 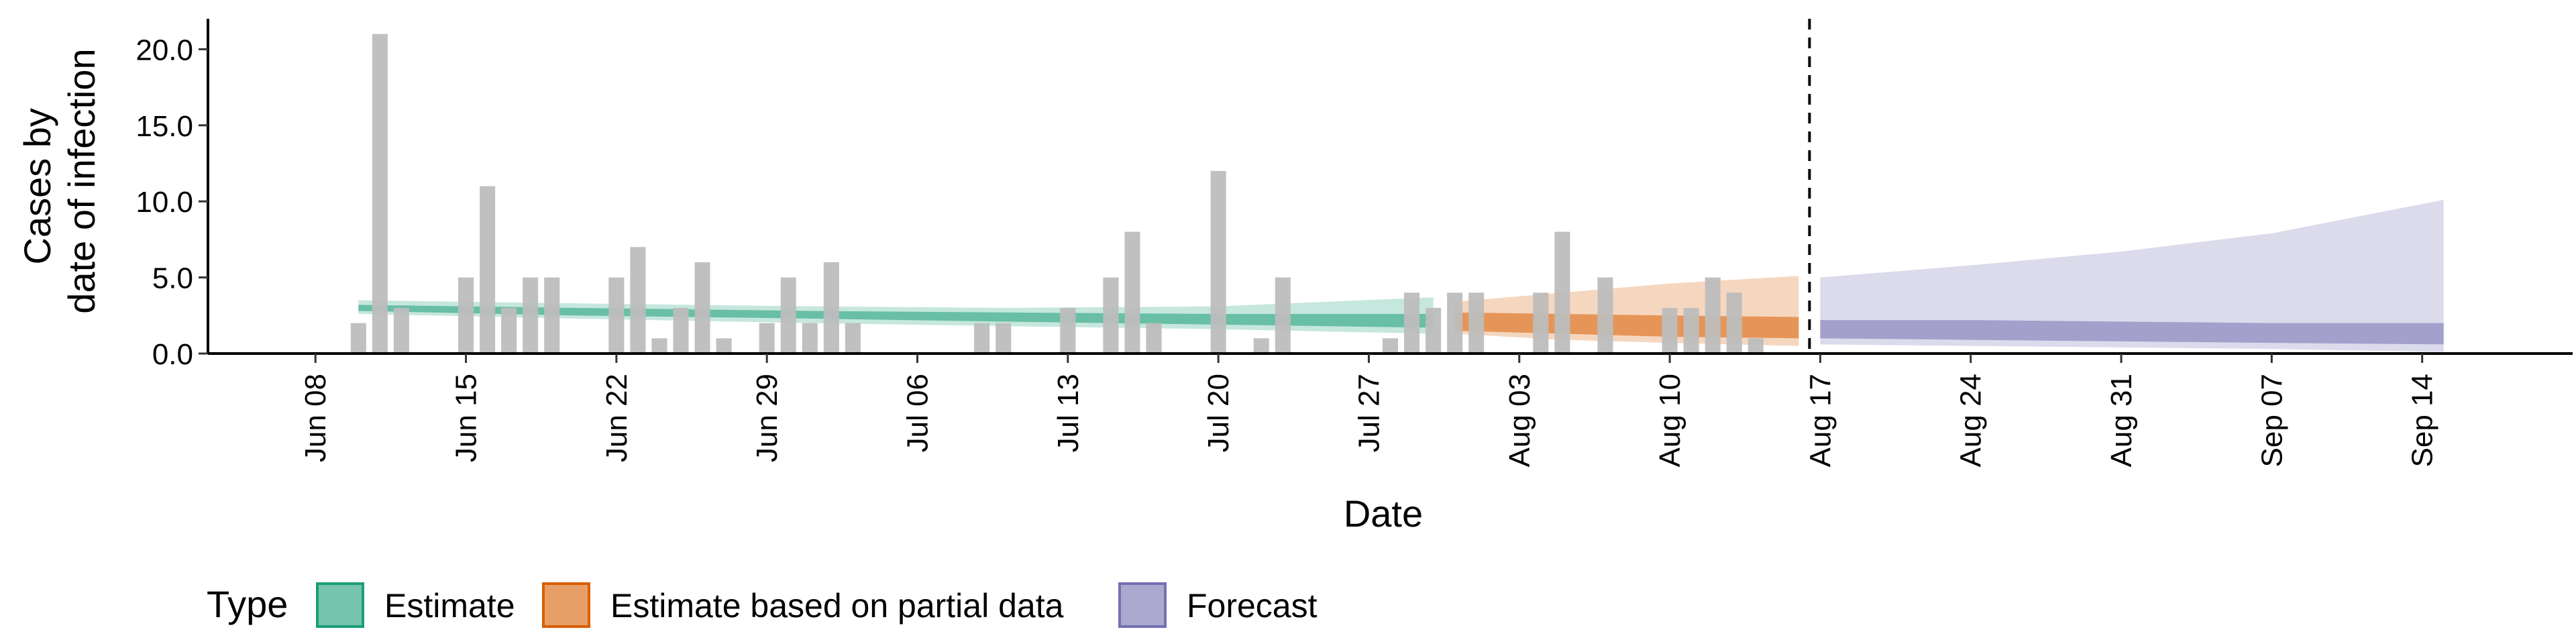 What do you see at coordinates (1519, 420) in the screenshot?
I see `x-tick-label: Aug 03` at bounding box center [1519, 420].